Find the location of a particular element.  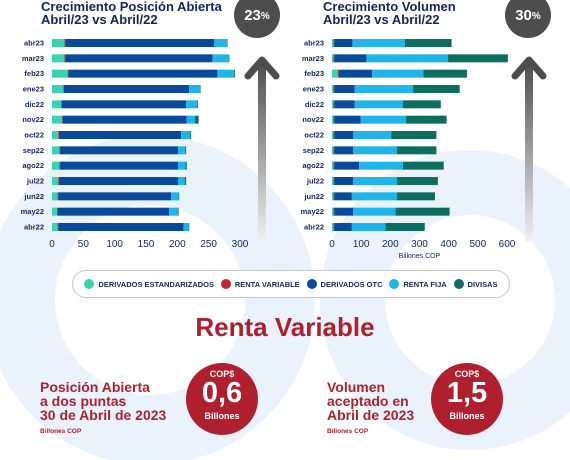

stat-2-unit-note: Billones COP is located at coordinates (348, 431).